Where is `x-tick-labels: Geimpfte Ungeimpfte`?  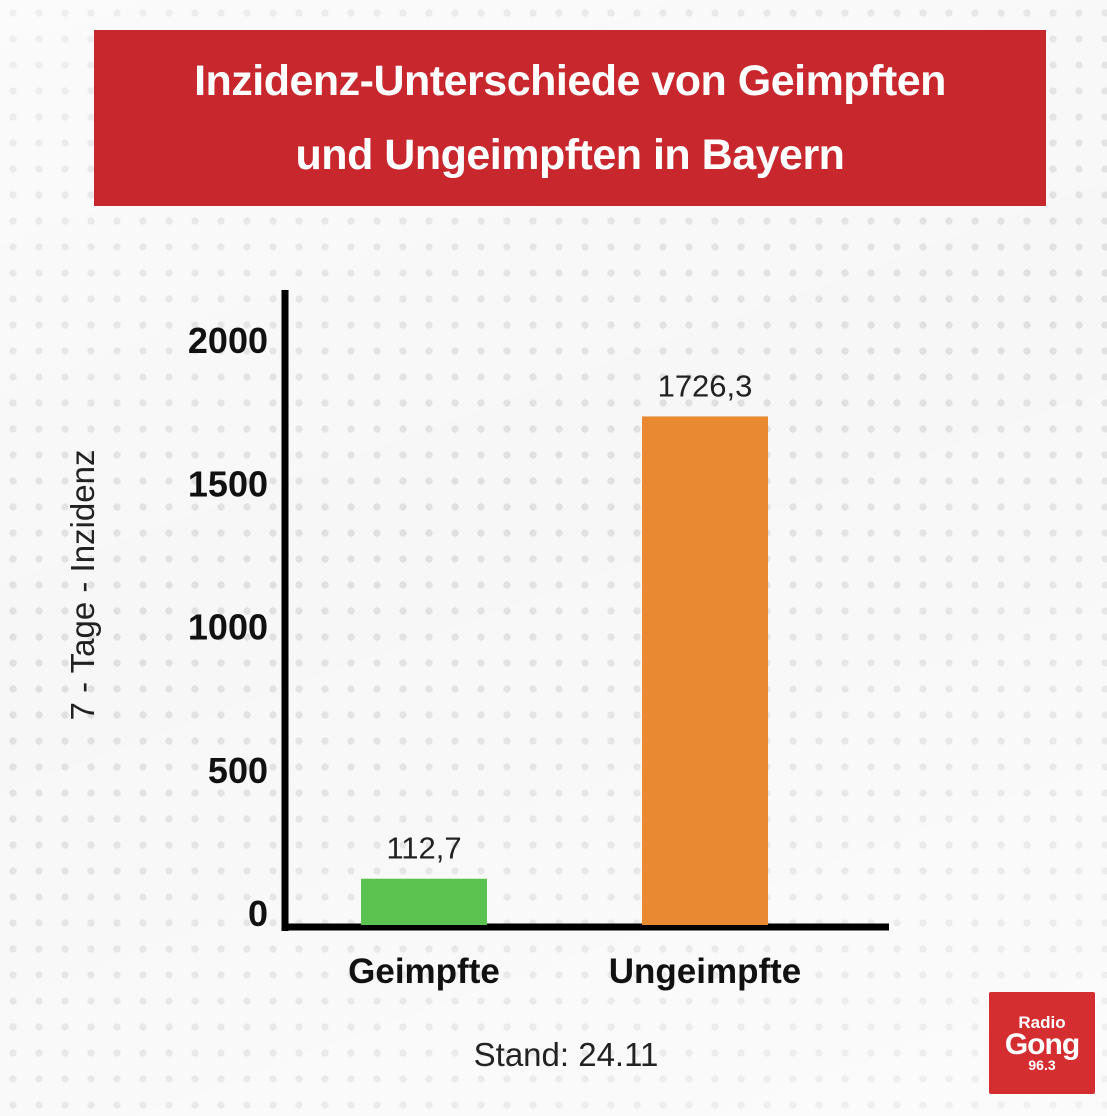 x-tick-labels: Geimpfte Ungeimpfte is located at coordinates (574, 971).